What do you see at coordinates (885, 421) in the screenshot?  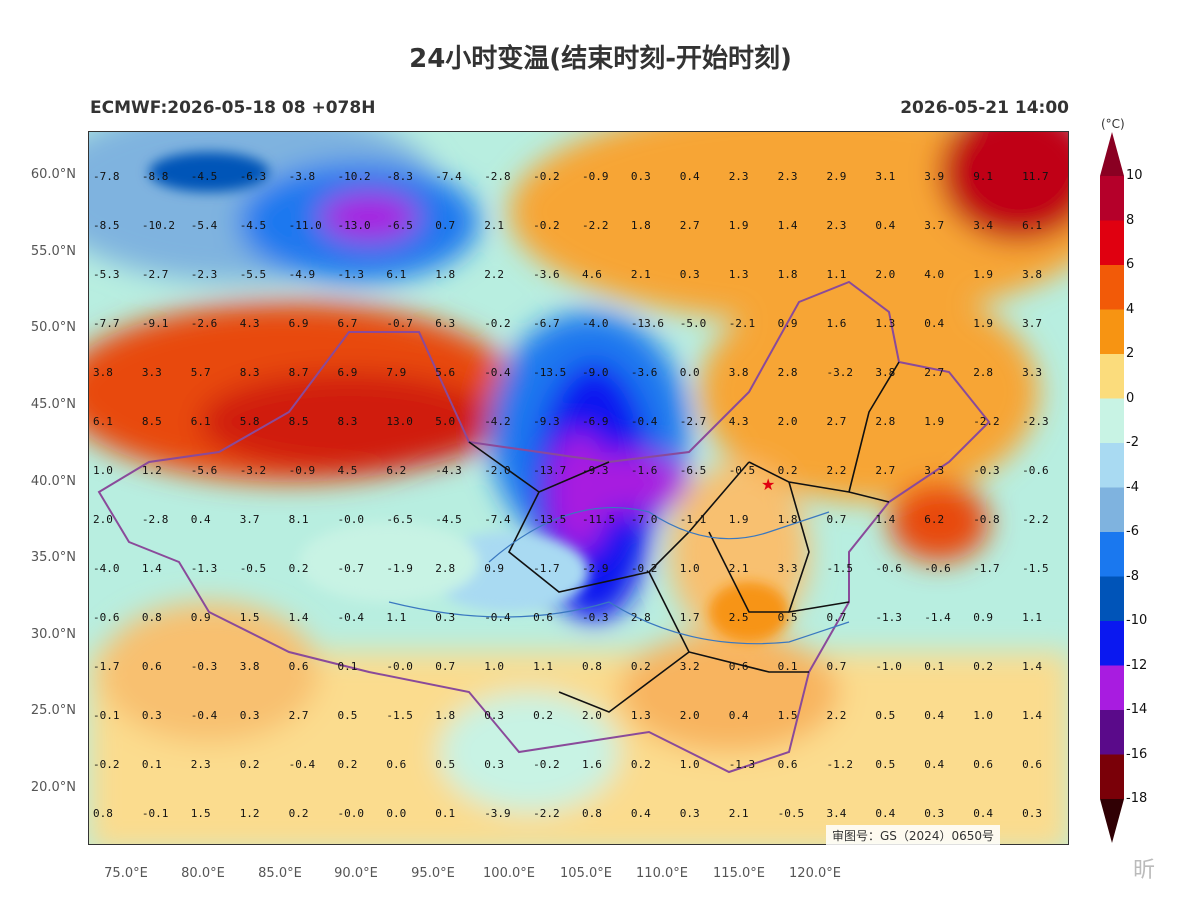 I see `grid-value: 2.8` at bounding box center [885, 421].